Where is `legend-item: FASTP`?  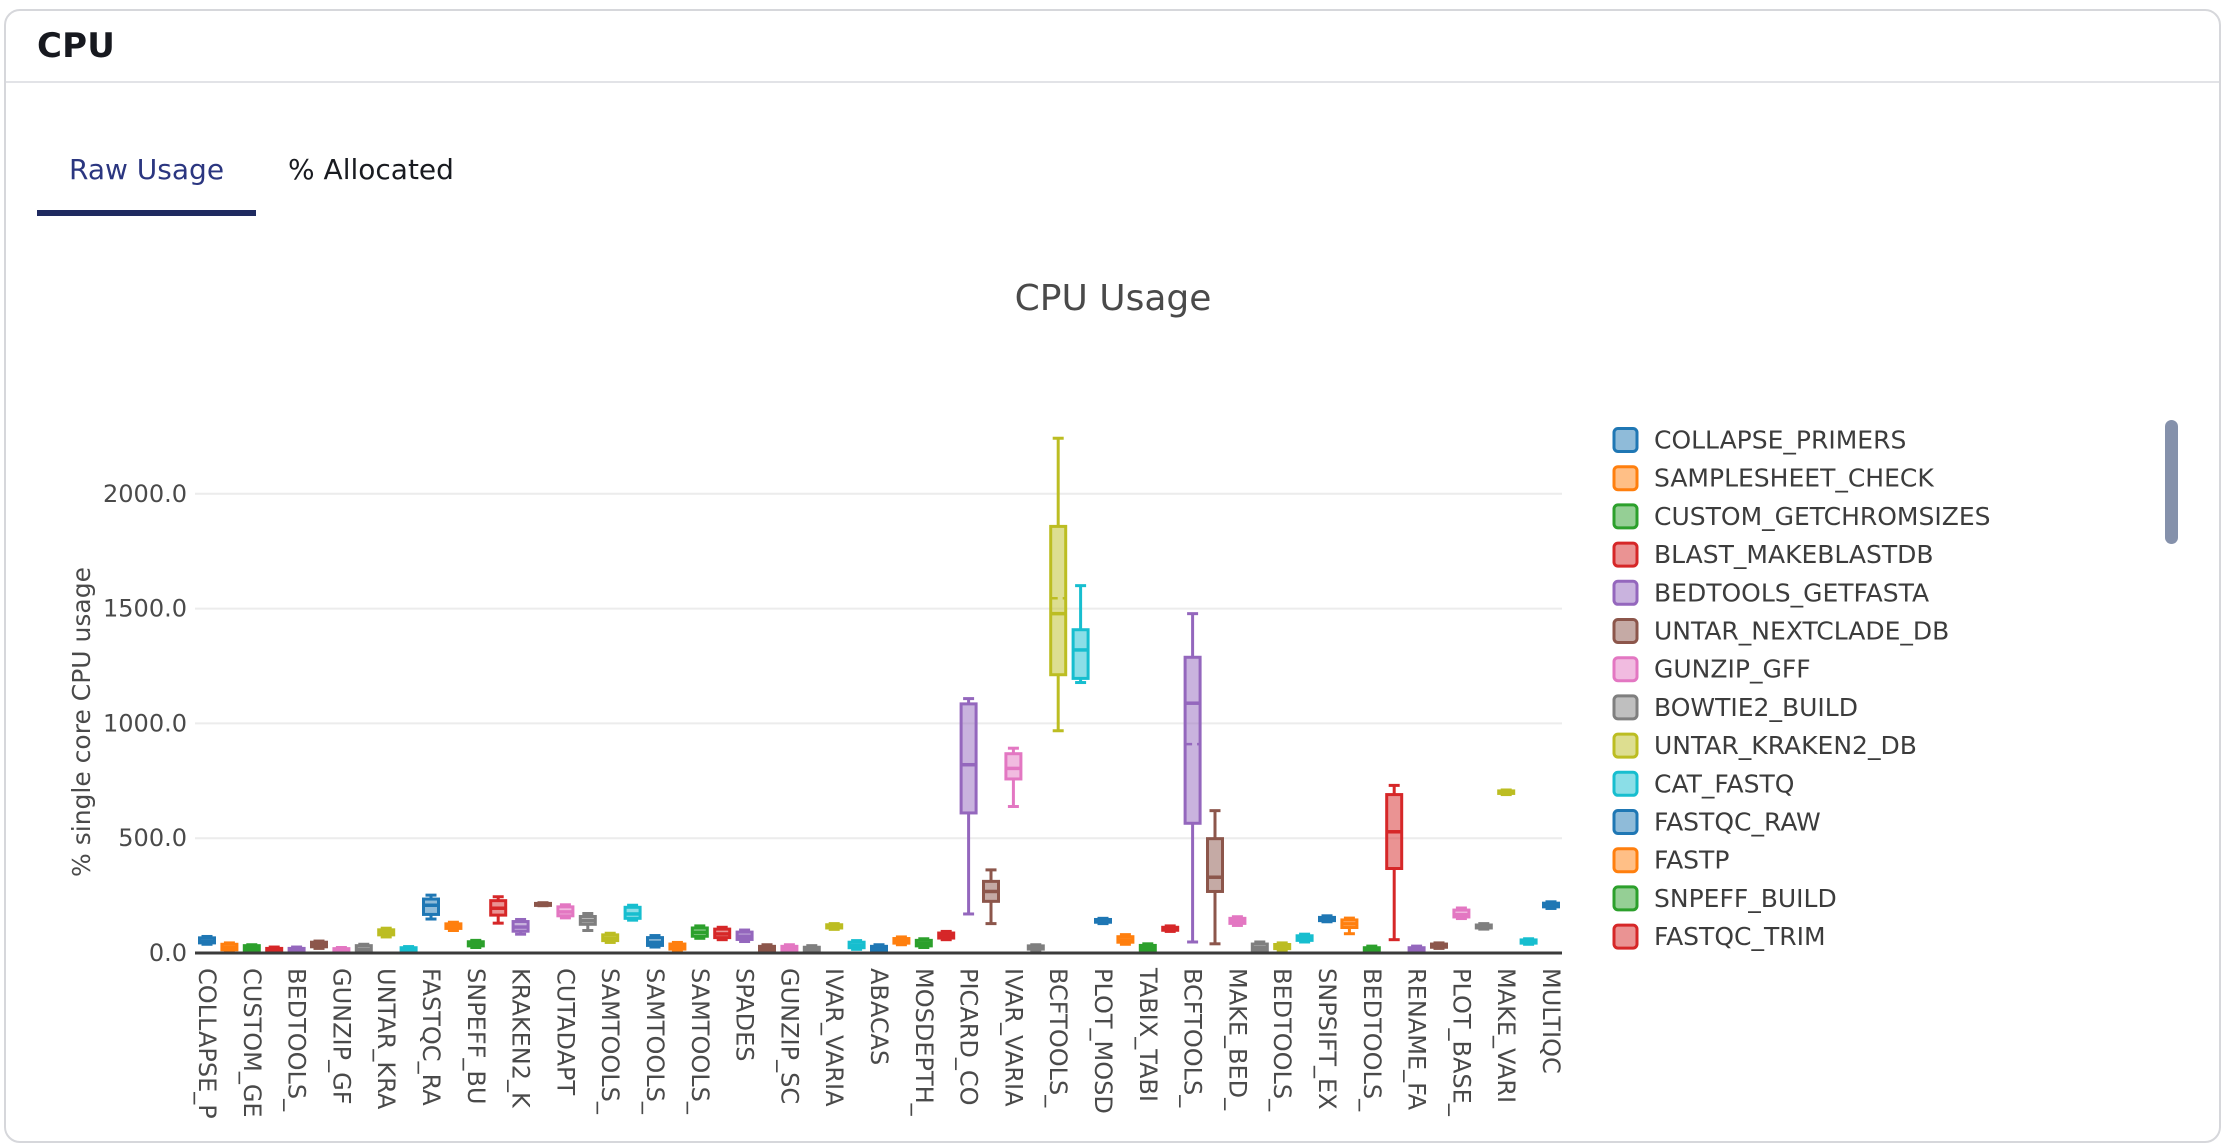
legend-item: FASTP is located at coordinates (1670, 860).